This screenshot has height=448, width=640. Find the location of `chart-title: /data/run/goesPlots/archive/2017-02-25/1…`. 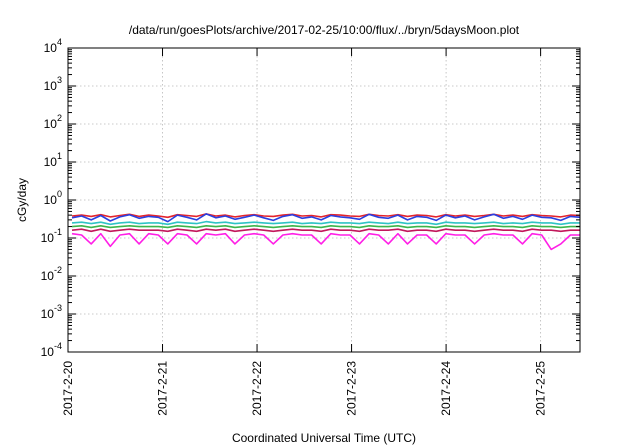

chart-title: /data/run/goesPlots/archive/2017-02-25/1… is located at coordinates (324, 30).